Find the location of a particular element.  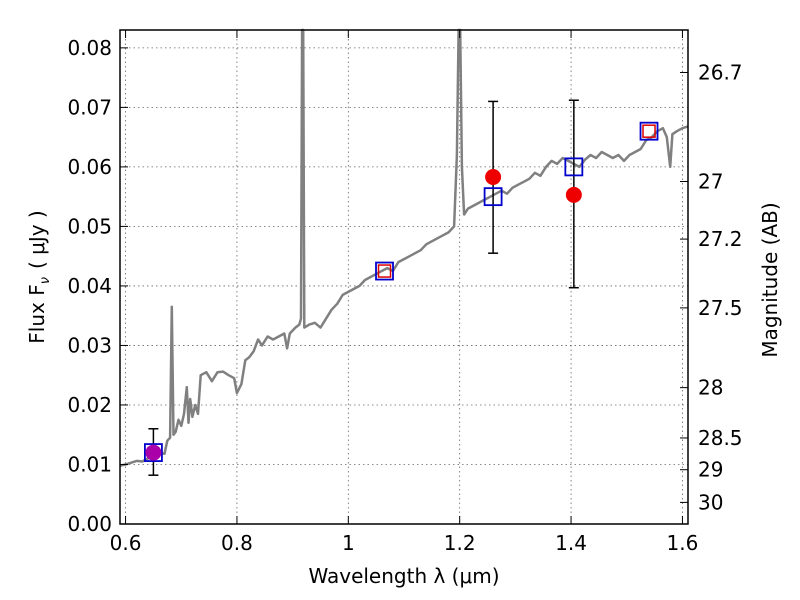

y-tick-label: 0.02 is located at coordinates (89, 405).